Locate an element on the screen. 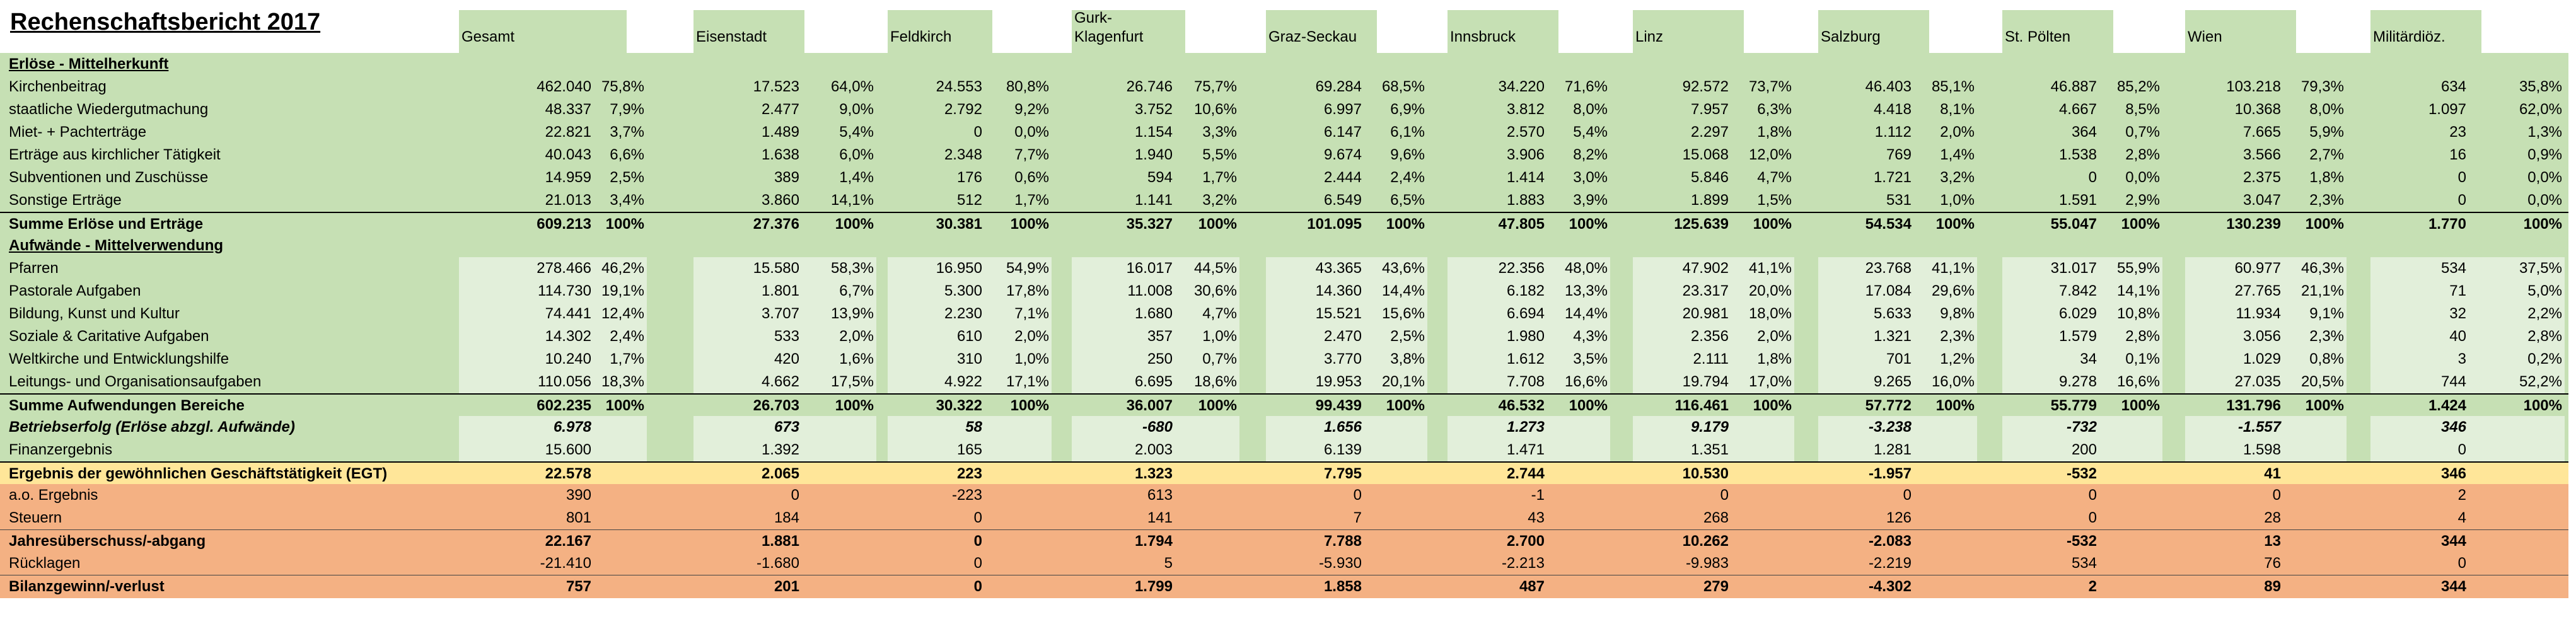  value-cell: 11.008 is located at coordinates (1150, 290).